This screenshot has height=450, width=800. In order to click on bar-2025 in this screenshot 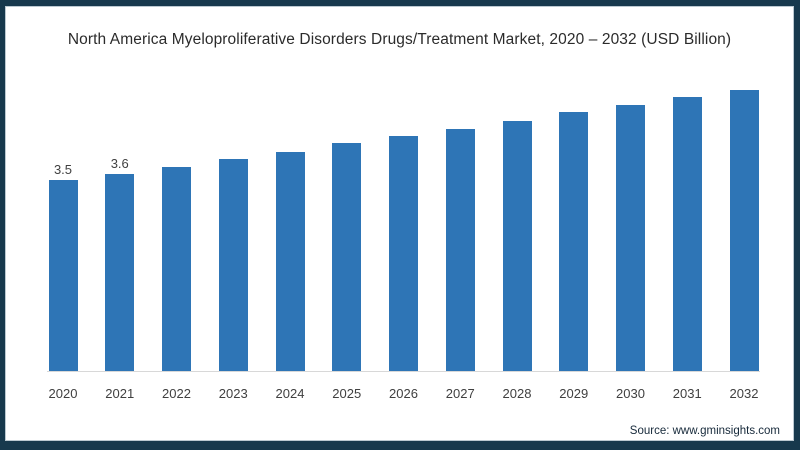, I will do `click(347, 257)`.